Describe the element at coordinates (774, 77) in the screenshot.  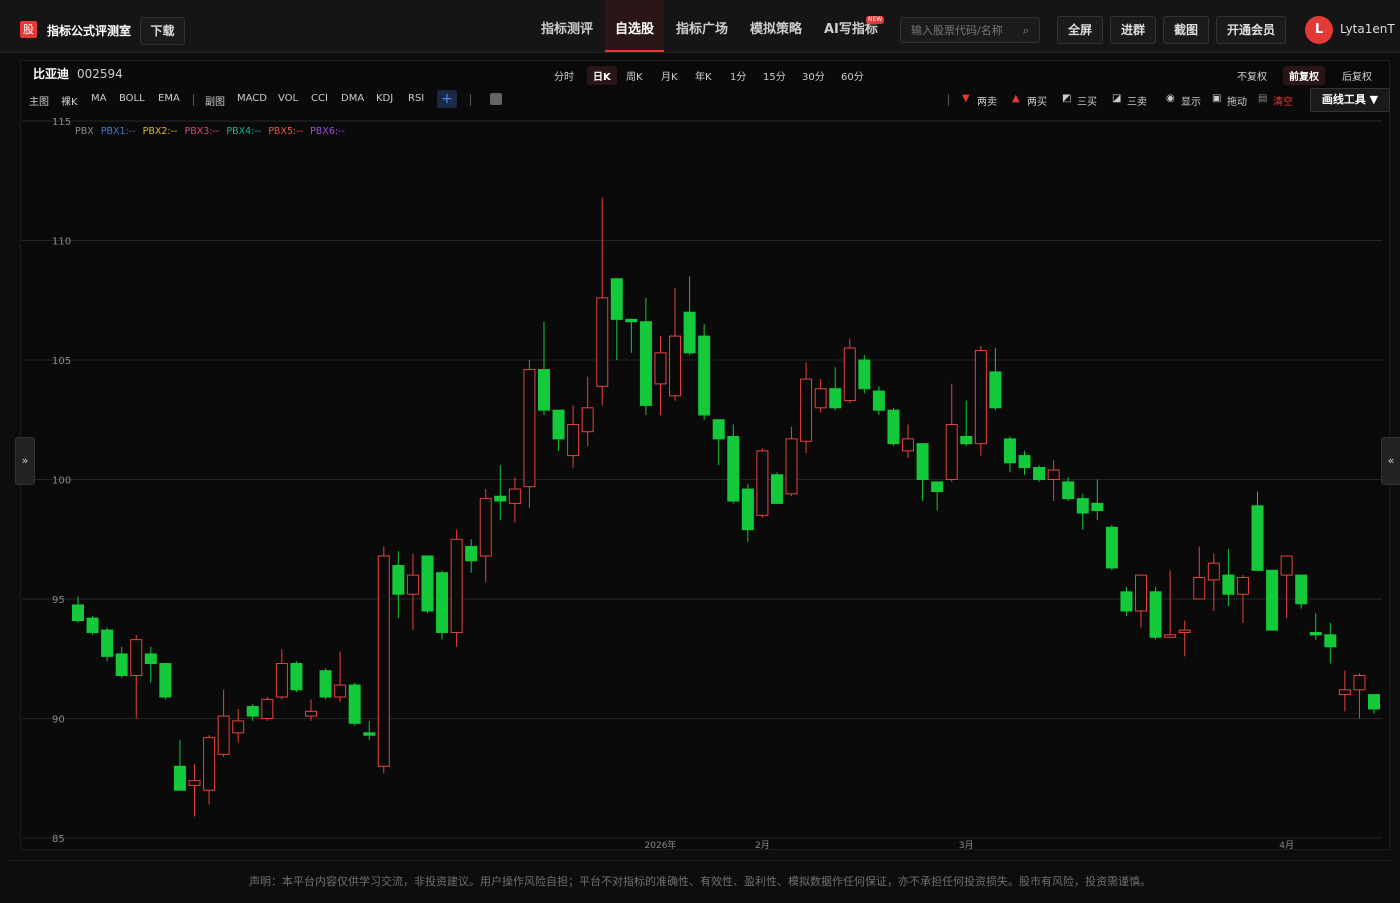
I see `period-tab: 15分` at that location.